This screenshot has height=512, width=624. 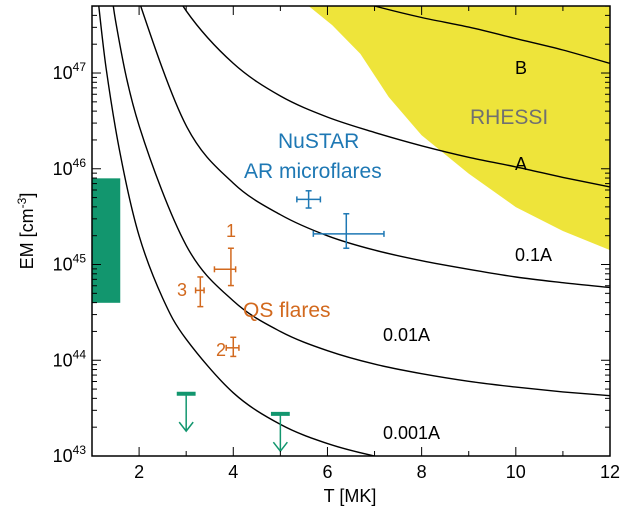 I want to click on x-tick-label: 2, so click(x=139, y=472).